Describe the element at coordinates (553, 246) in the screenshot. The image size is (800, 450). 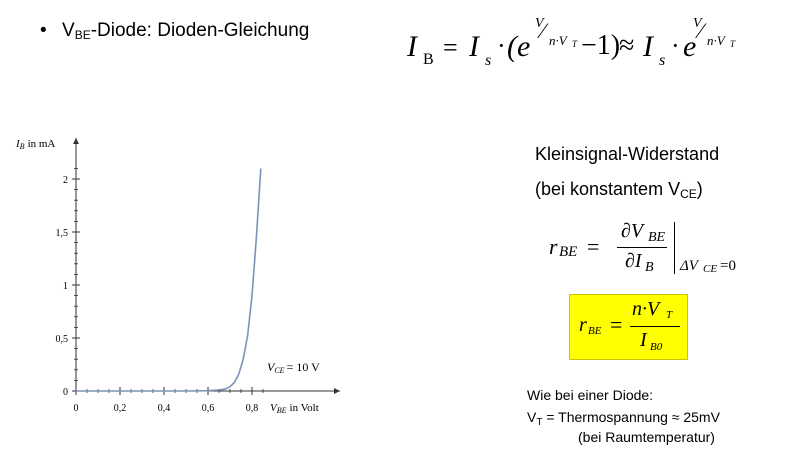
I see `rbe-r: r` at that location.